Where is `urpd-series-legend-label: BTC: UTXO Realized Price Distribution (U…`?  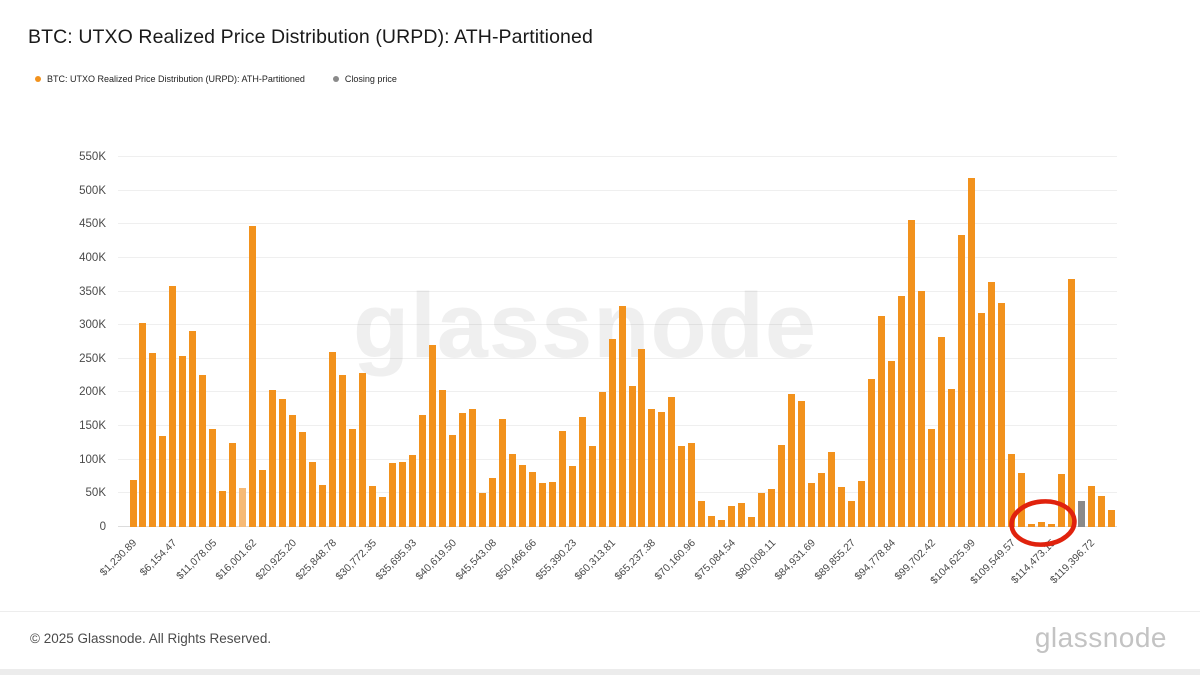 urpd-series-legend-label: BTC: UTXO Realized Price Distribution (U… is located at coordinates (176, 79).